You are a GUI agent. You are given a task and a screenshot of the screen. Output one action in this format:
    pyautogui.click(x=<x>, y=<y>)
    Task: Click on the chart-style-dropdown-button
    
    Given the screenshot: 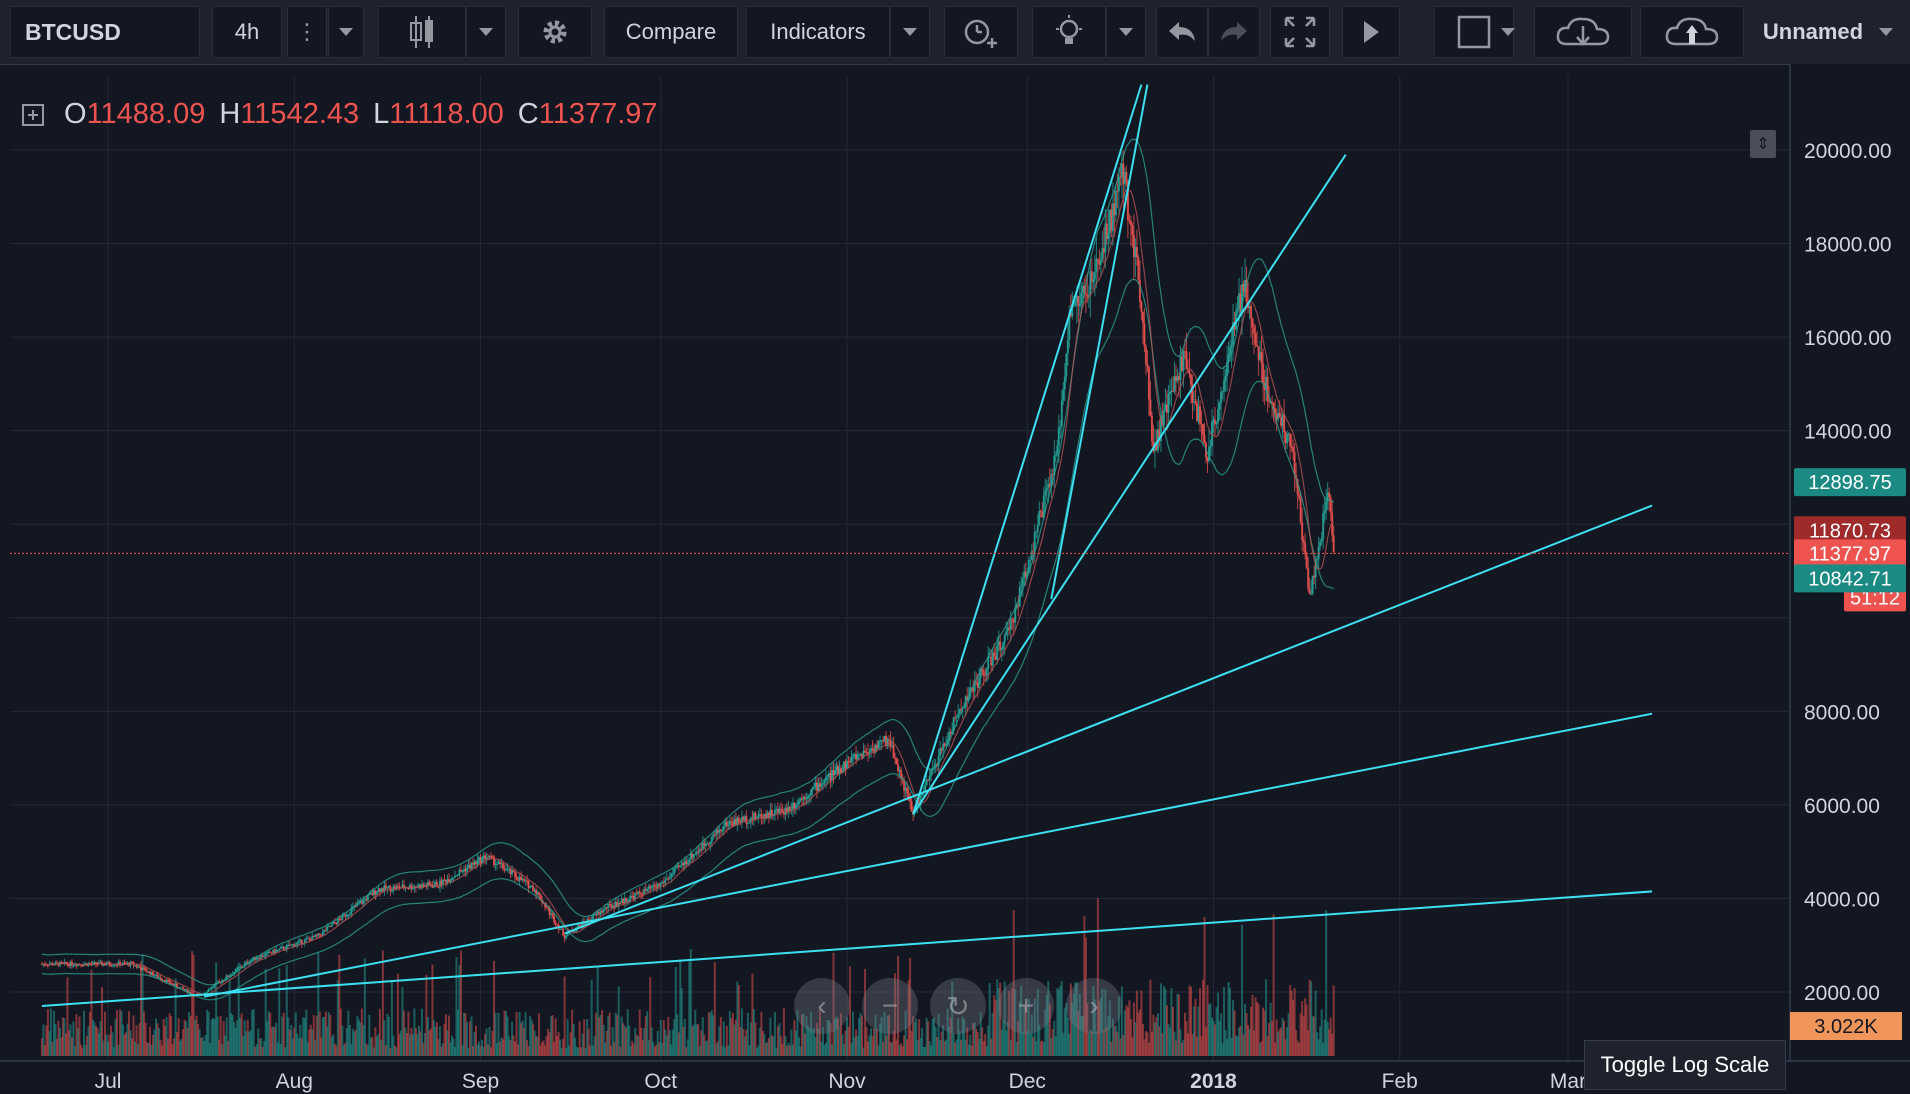 What is the action you would take?
    pyautogui.click(x=486, y=32)
    